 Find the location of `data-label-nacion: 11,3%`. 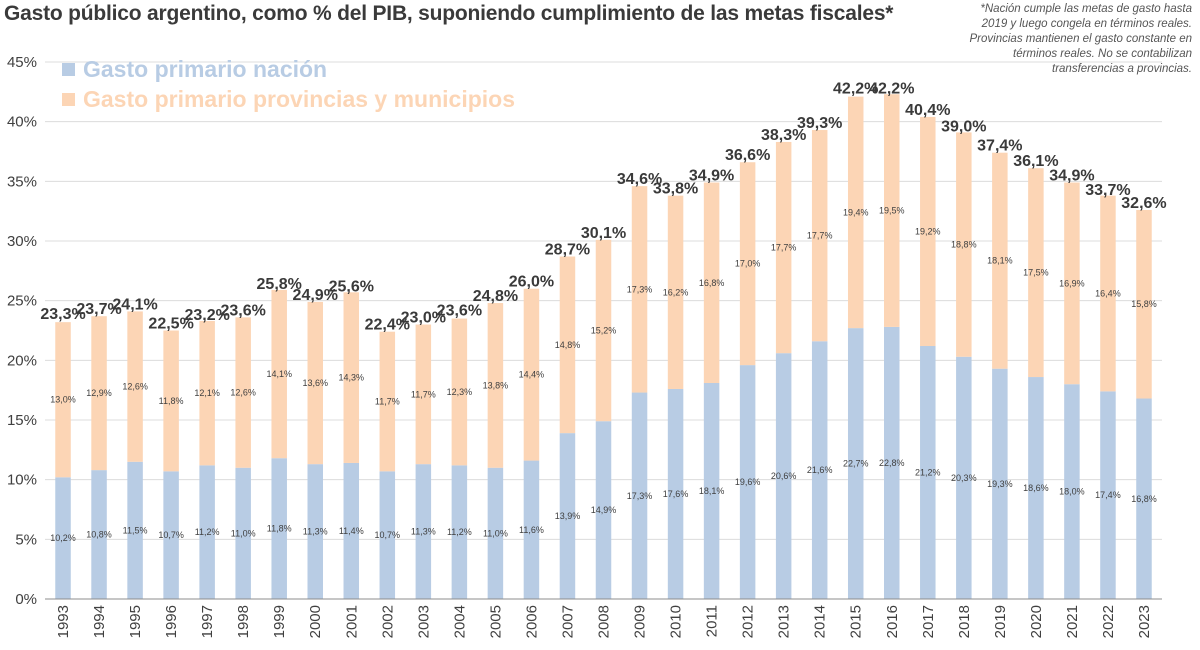

data-label-nacion: 11,3% is located at coordinates (315, 532).